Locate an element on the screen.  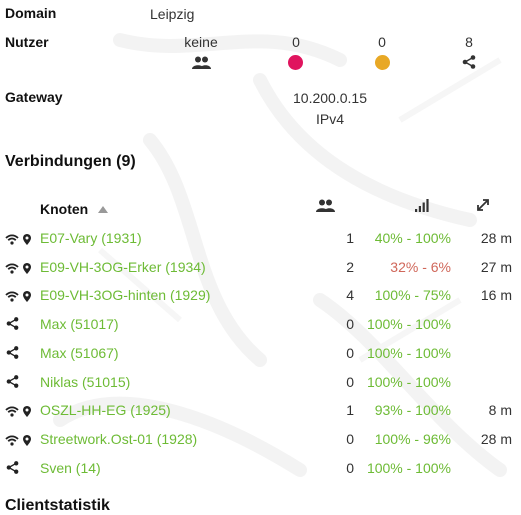
node-tq: 32% - 6% is located at coordinates (420, 267).